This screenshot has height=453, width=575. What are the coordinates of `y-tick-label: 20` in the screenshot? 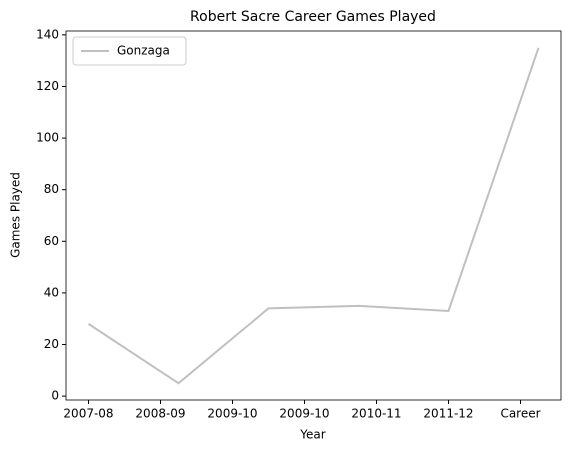 It's located at (51, 344).